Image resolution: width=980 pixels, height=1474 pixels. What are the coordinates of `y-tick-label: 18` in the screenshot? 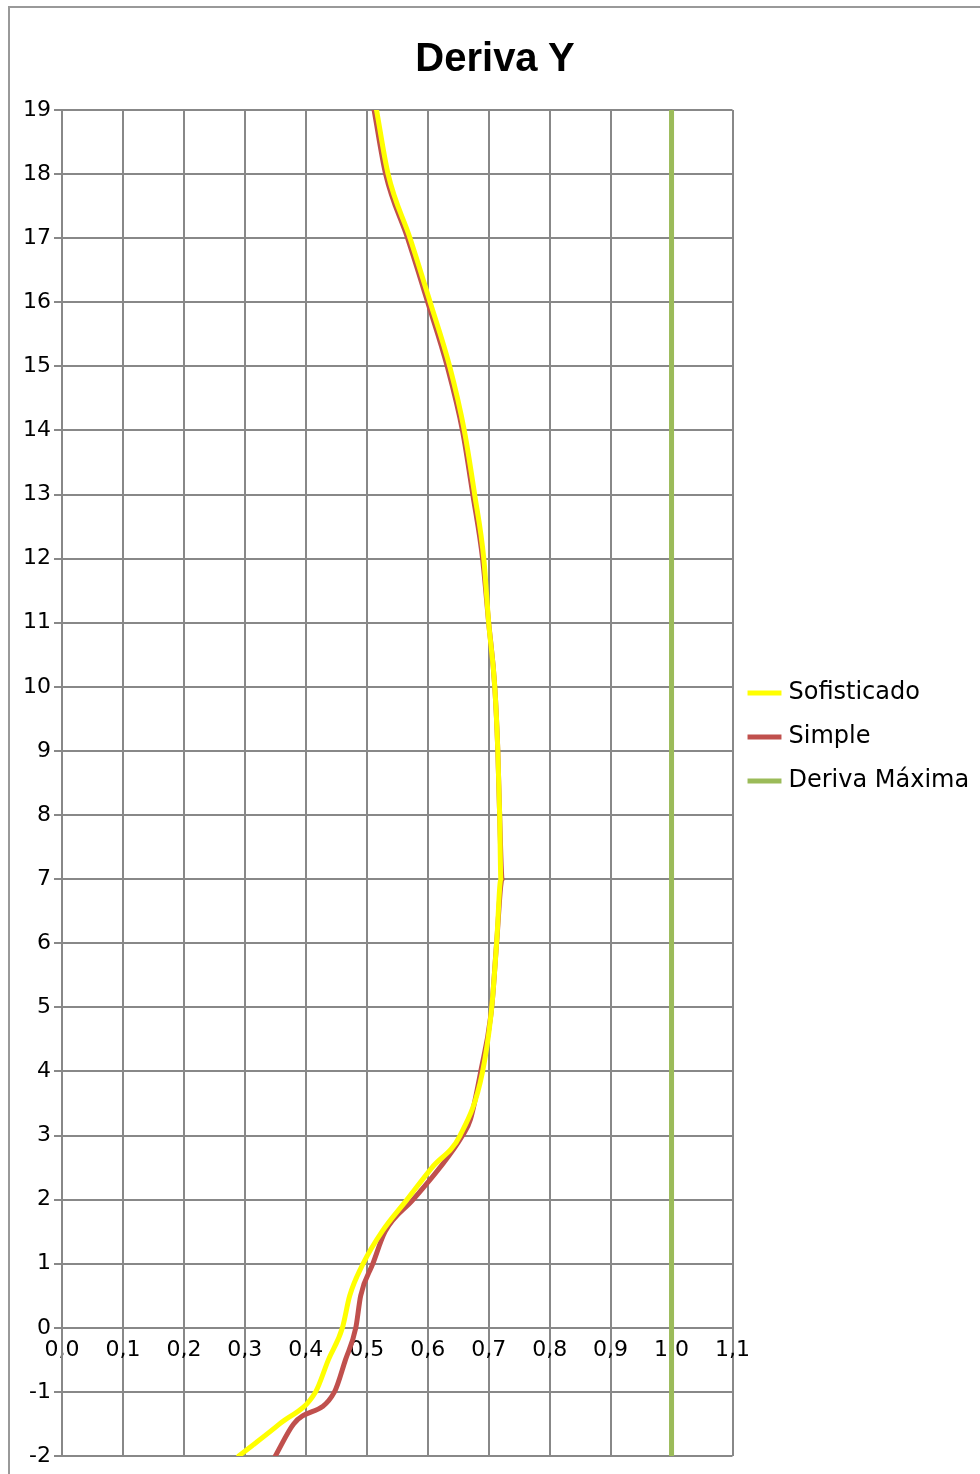 It's located at (36, 172).